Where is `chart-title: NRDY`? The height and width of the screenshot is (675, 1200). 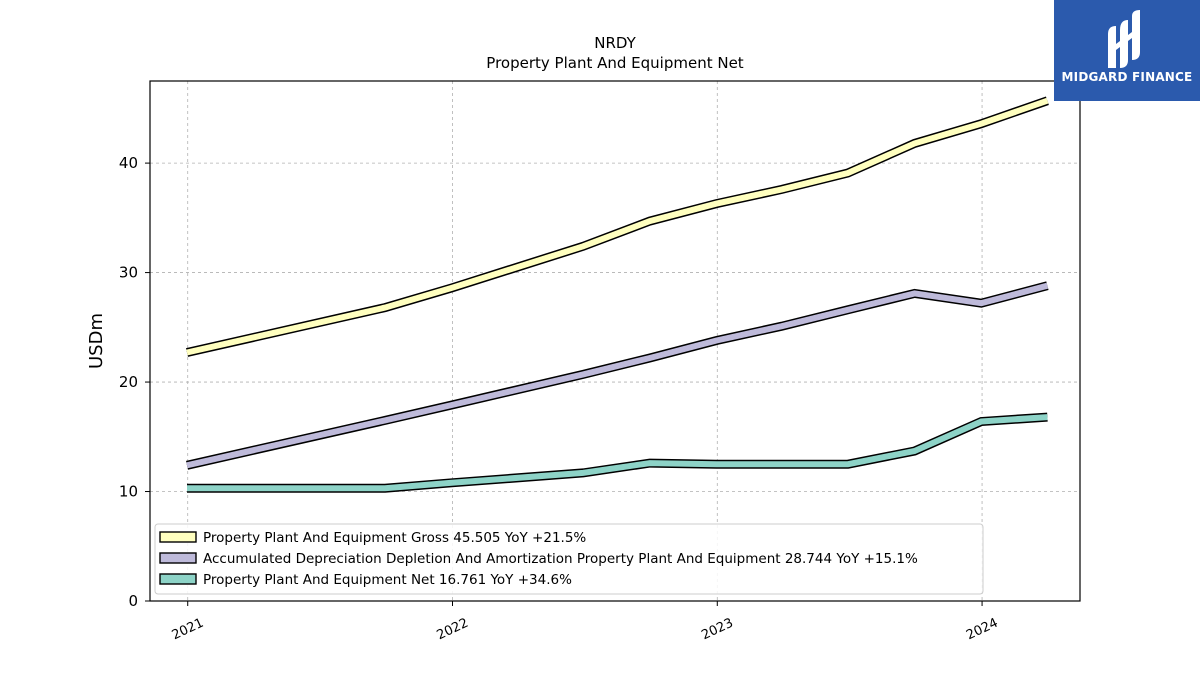 chart-title: NRDY is located at coordinates (615, 43).